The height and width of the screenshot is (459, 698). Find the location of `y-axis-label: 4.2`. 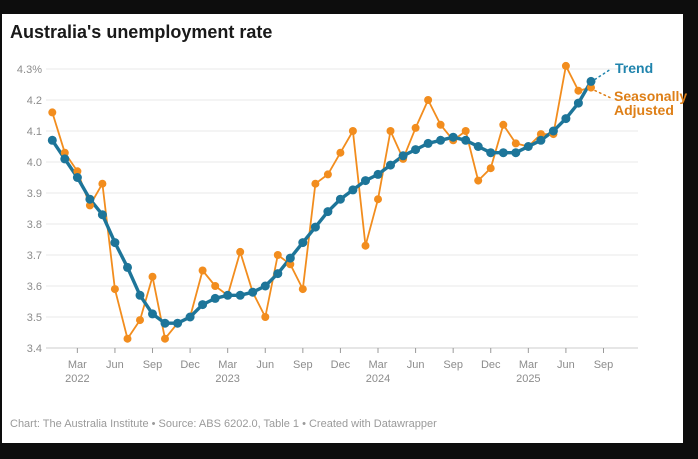

y-axis-label: 4.2 is located at coordinates (34, 101).